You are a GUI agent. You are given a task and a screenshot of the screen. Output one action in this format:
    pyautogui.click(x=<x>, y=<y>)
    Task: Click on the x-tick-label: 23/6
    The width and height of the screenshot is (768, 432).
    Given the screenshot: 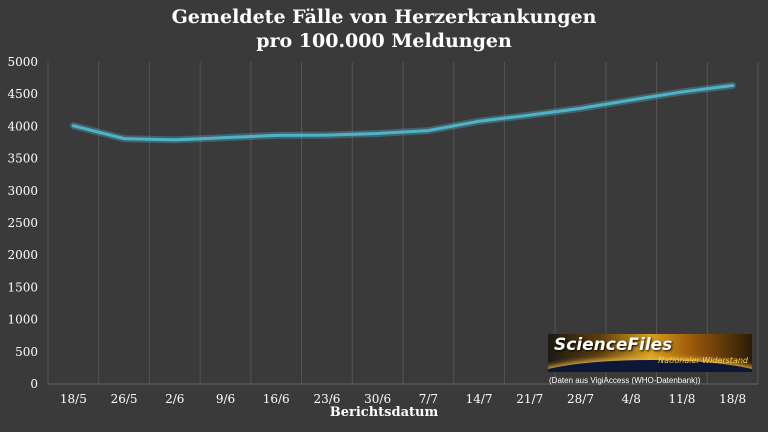 What is the action you would take?
    pyautogui.click(x=326, y=399)
    